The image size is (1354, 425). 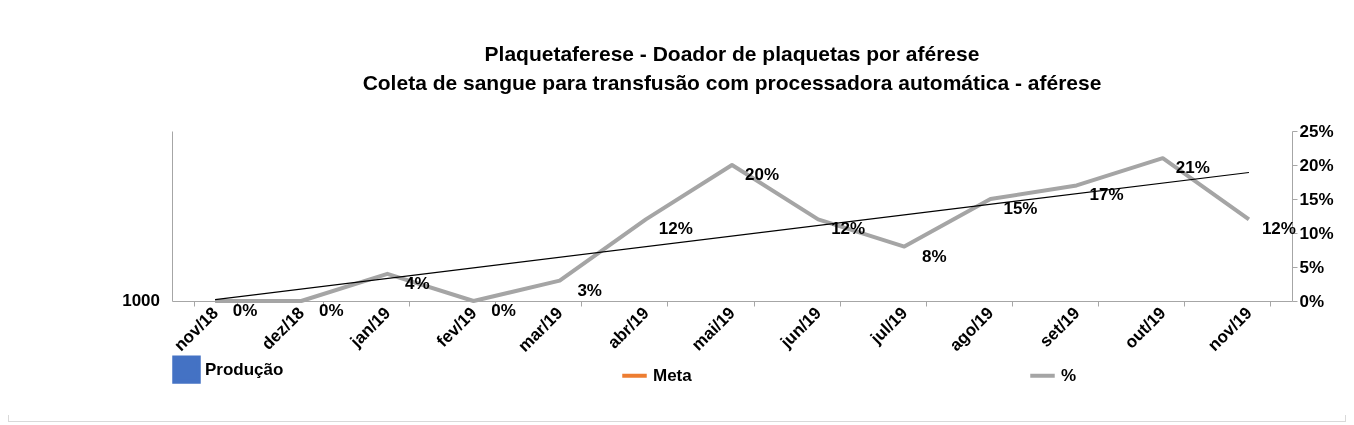 I want to click on y2-tick-label: 10%, so click(x=1316, y=233).